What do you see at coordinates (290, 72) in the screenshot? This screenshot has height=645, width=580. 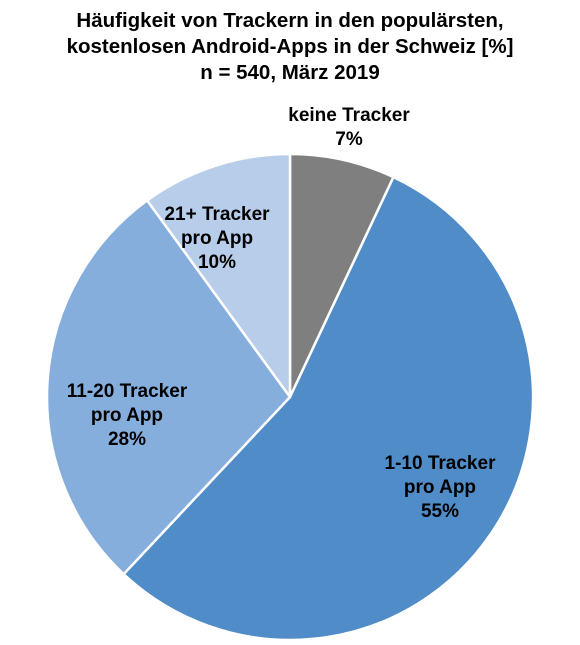 I see `chart-subtitle: n = 540, März 2019` at bounding box center [290, 72].